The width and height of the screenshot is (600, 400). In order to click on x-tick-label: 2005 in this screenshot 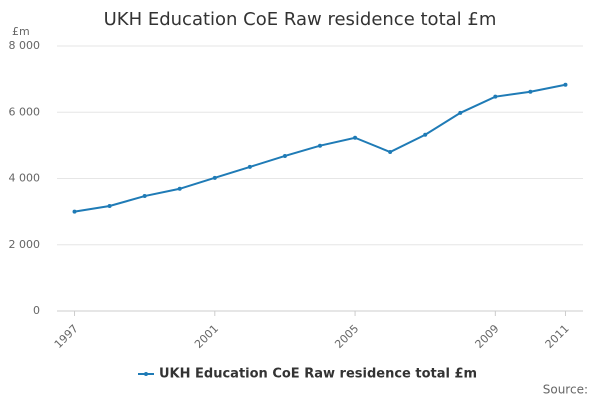, I will do `click(346, 336)`.